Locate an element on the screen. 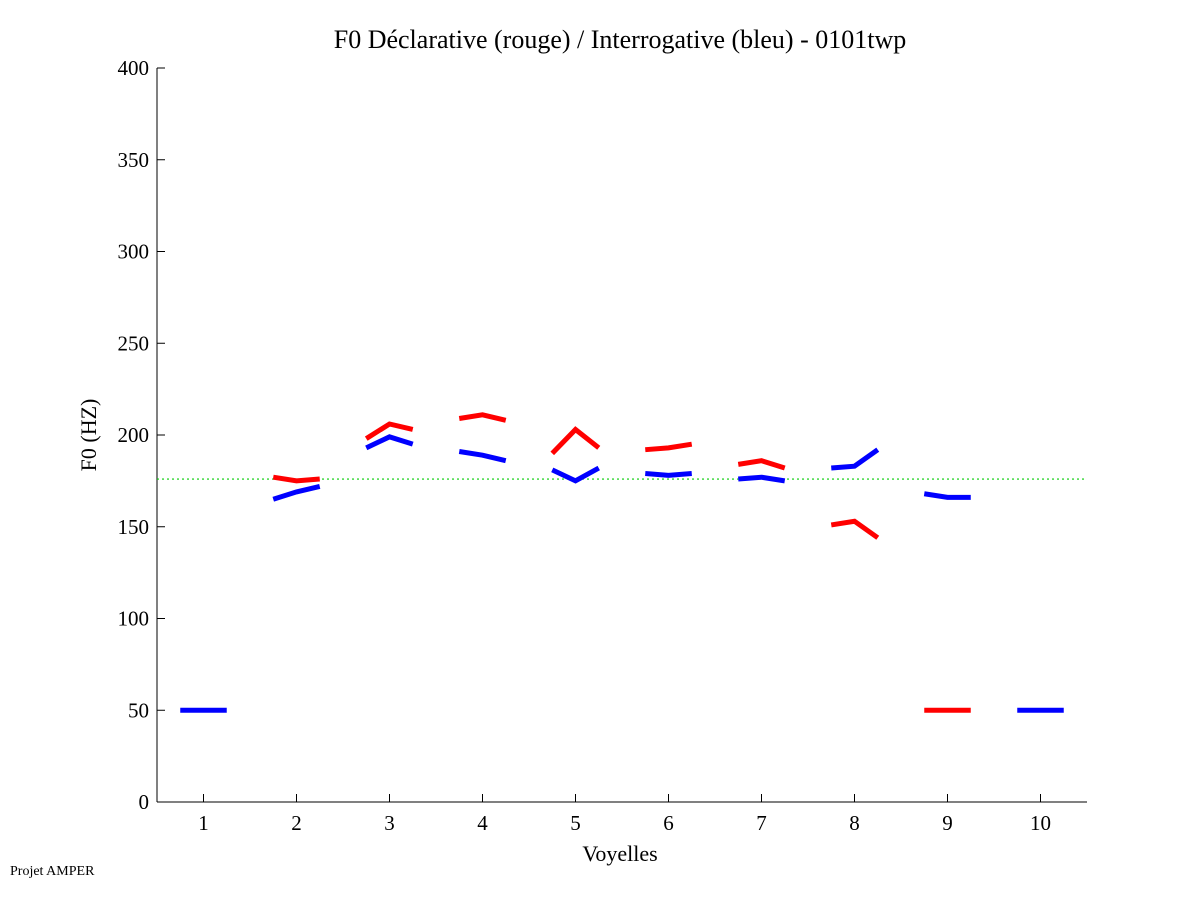  y-tick-label: 100 is located at coordinates (134, 619).